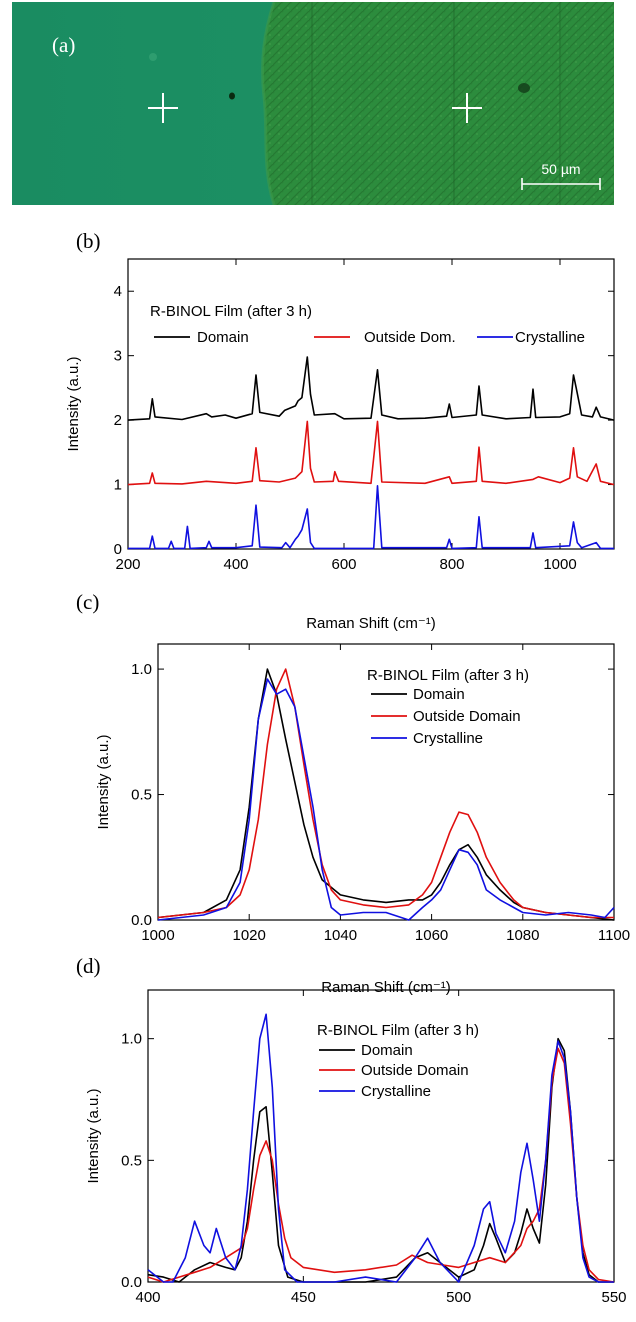 The image size is (636, 1322). Describe the element at coordinates (118, 356) in the screenshot. I see `y-tick-label: 3` at that location.